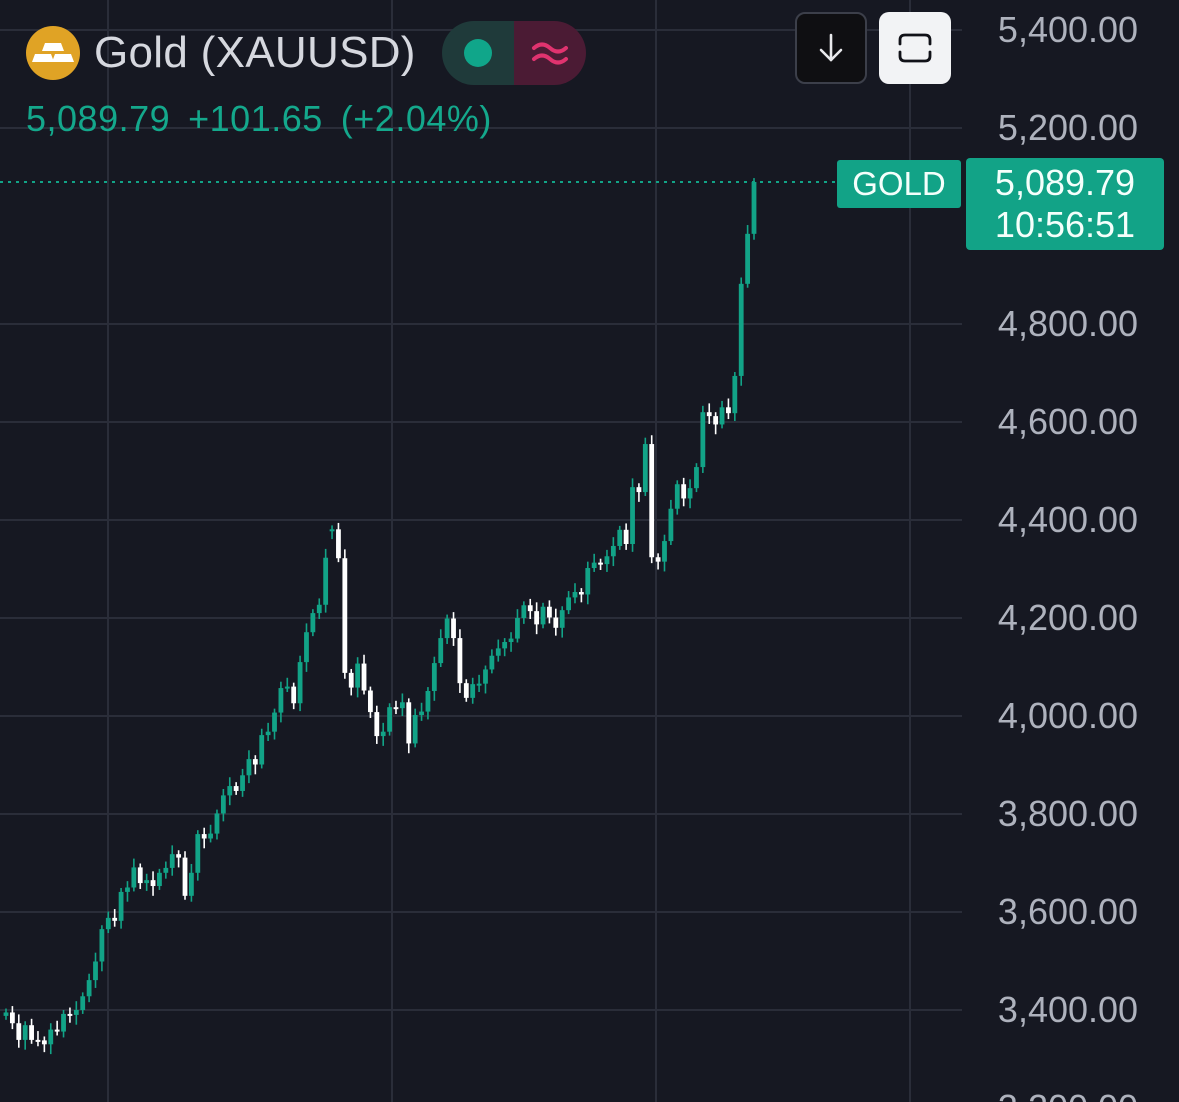 The width and height of the screenshot is (1179, 1102). I want to click on y-tick-label: 5,400.00, so click(1068, 29).